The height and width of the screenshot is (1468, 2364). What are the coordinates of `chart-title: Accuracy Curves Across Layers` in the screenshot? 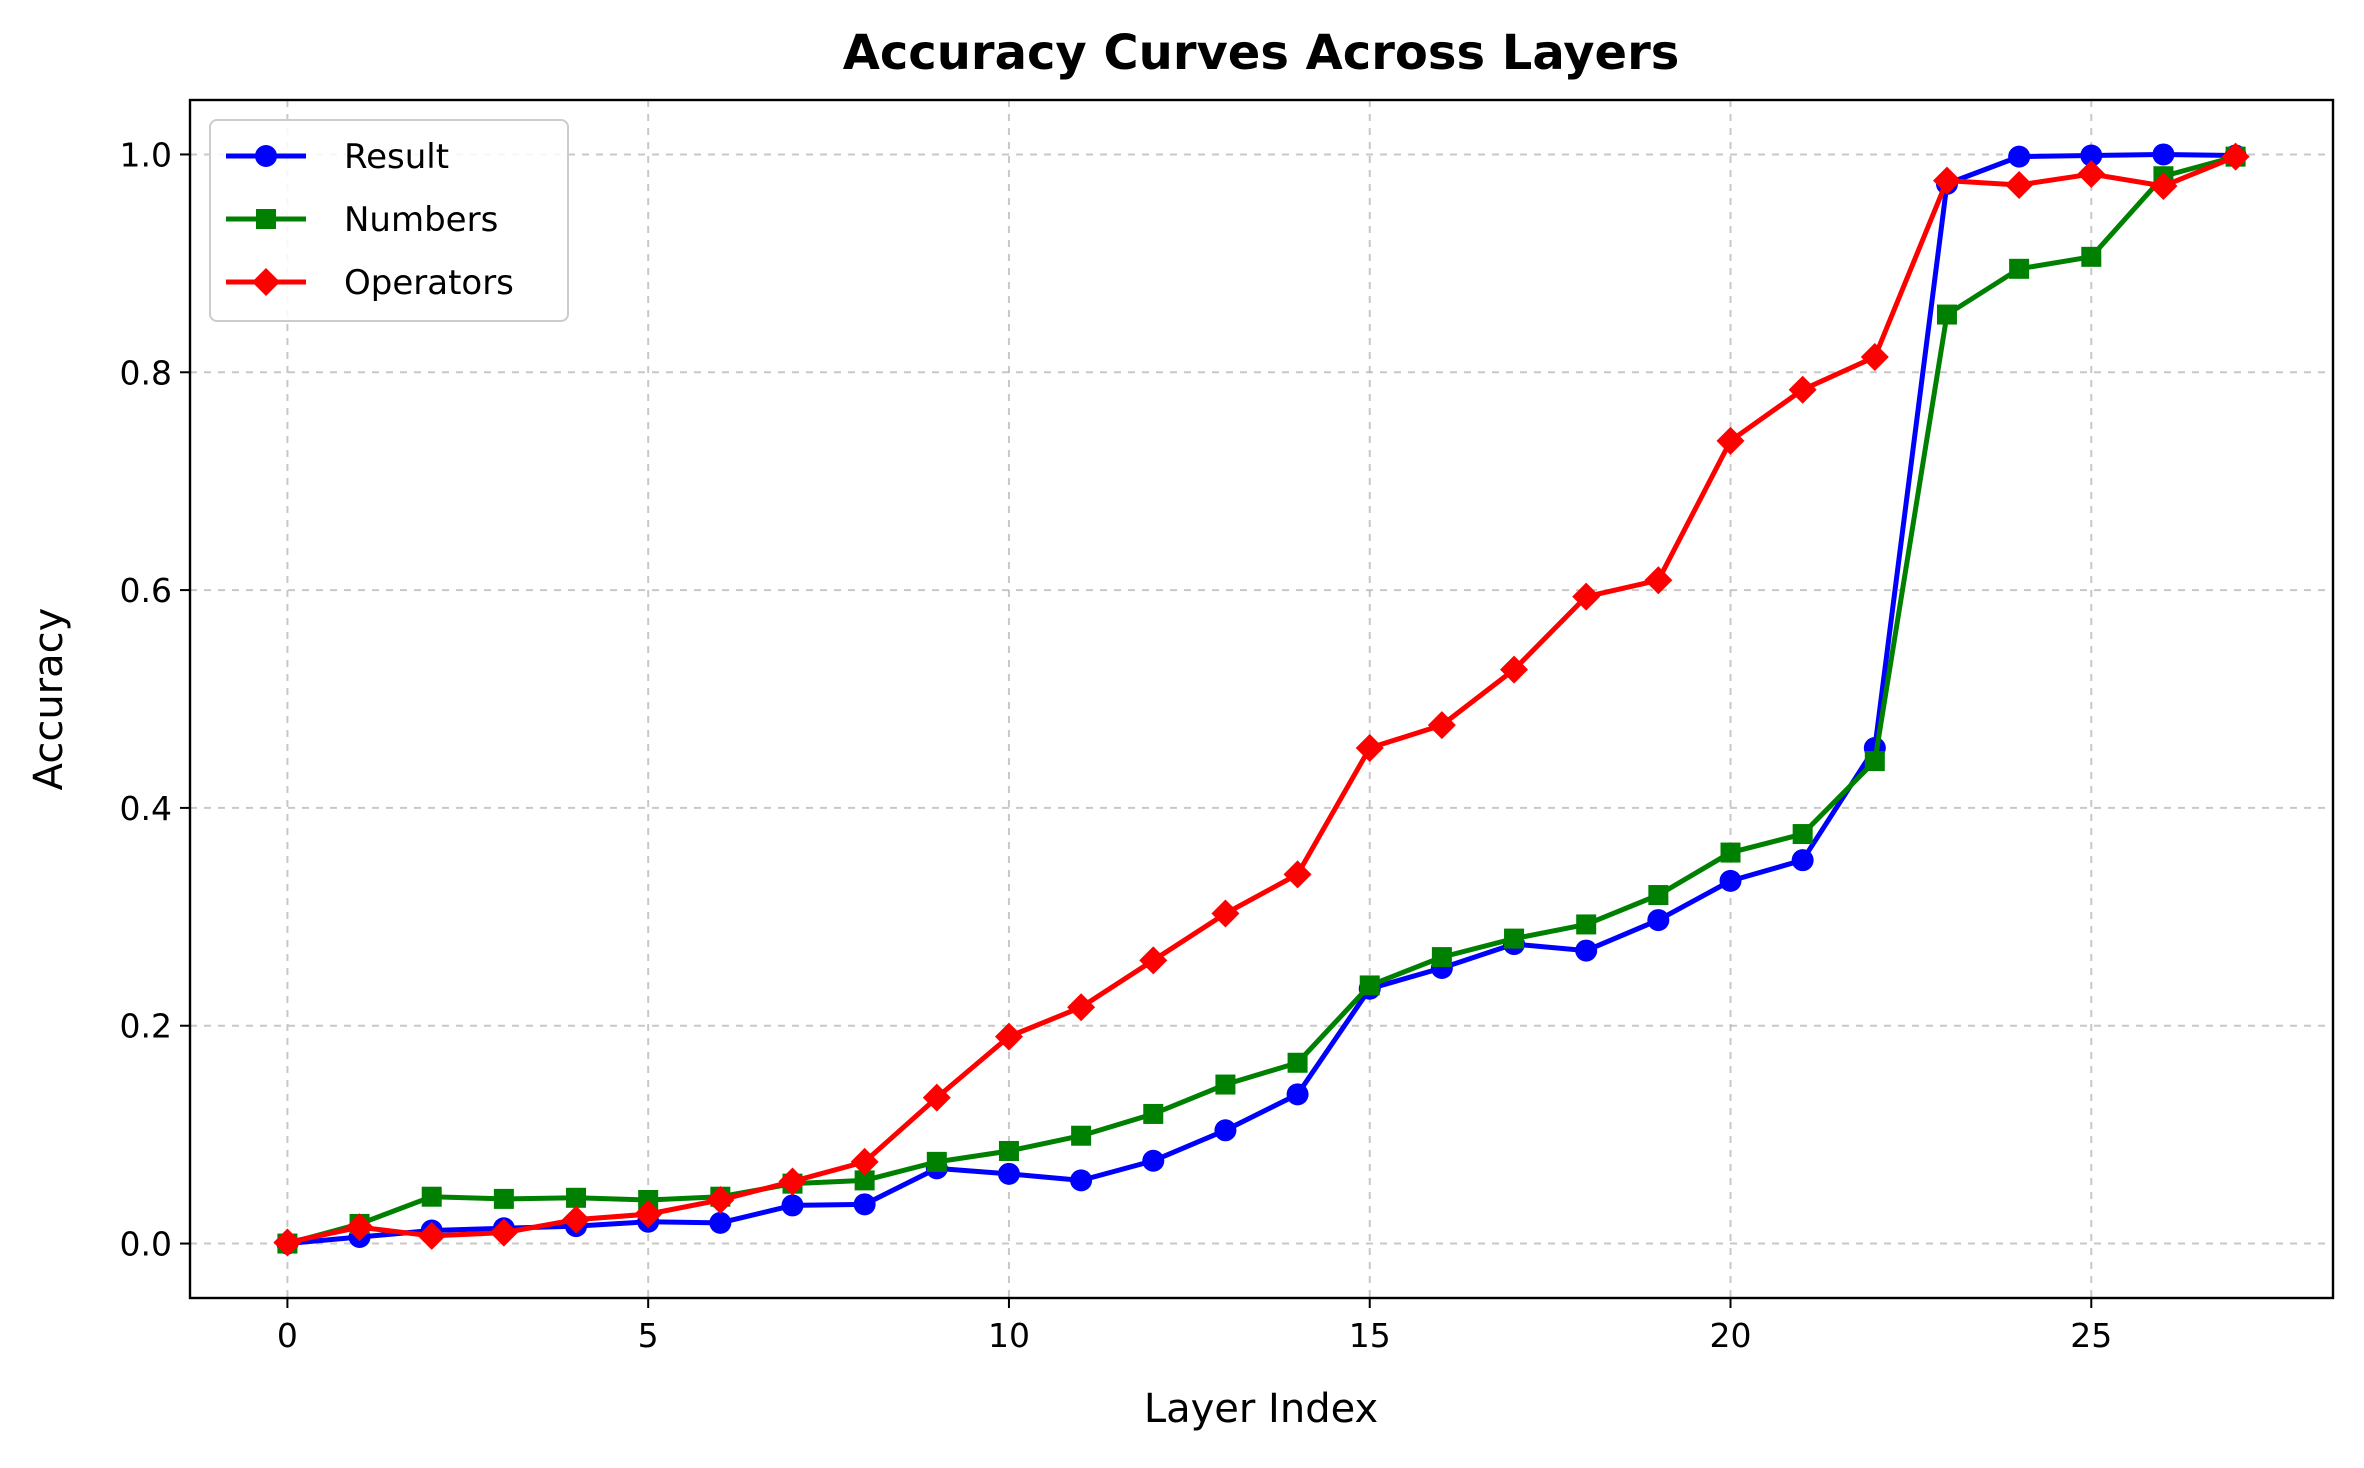 It's located at (1261, 53).